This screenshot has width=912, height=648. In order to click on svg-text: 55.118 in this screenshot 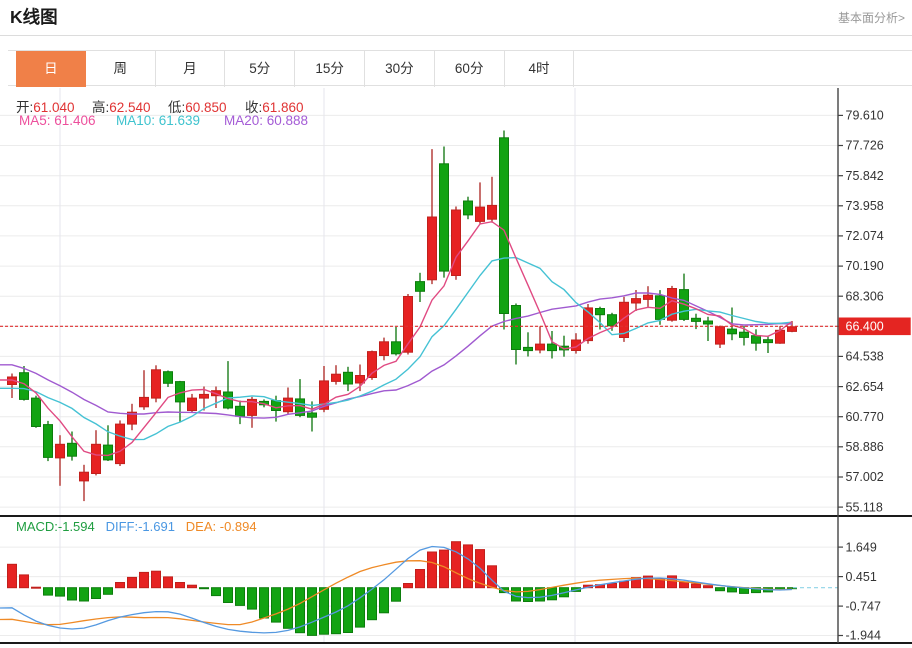, I will do `click(864, 507)`.